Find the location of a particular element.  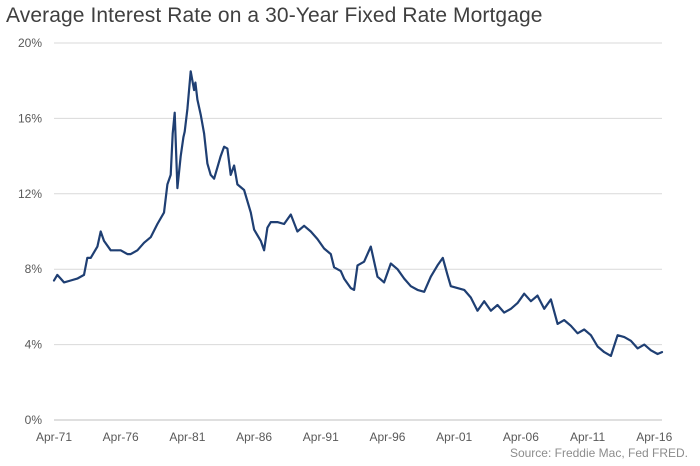

y-tick-label: 20% is located at coordinates (30, 43).